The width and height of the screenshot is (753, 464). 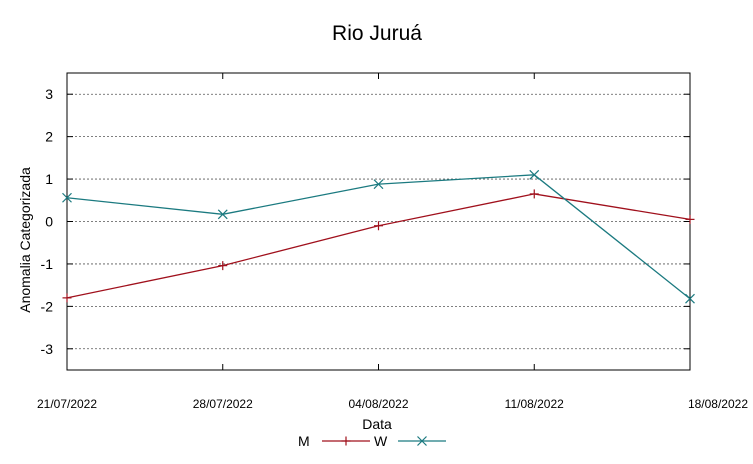 I want to click on legend-label-m: M, so click(x=304, y=441).